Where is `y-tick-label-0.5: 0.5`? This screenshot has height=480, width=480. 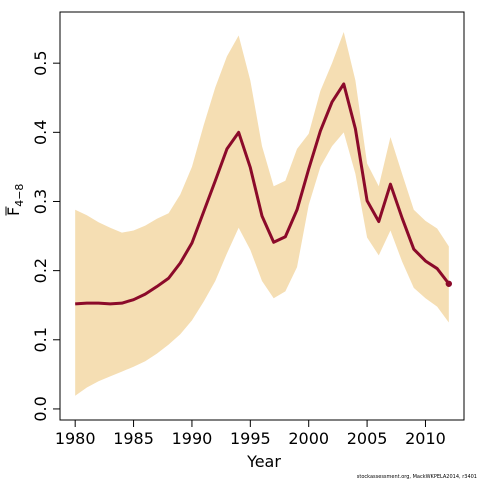 y-tick-label-0.5: 0.5 is located at coordinates (40, 62).